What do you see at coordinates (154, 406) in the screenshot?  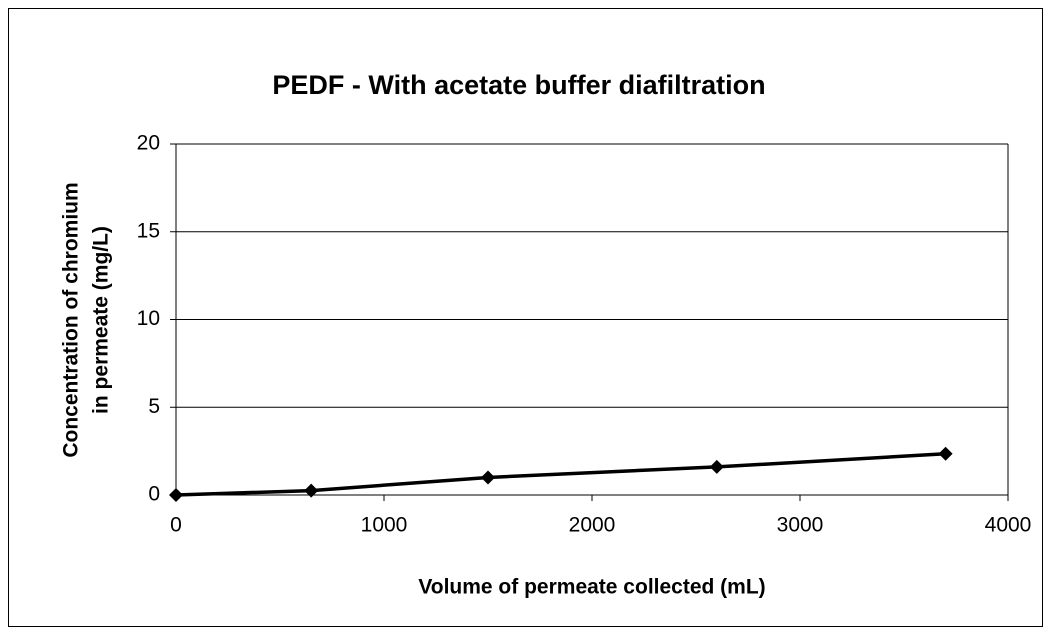 I see `y-tick-label: 5` at bounding box center [154, 406].